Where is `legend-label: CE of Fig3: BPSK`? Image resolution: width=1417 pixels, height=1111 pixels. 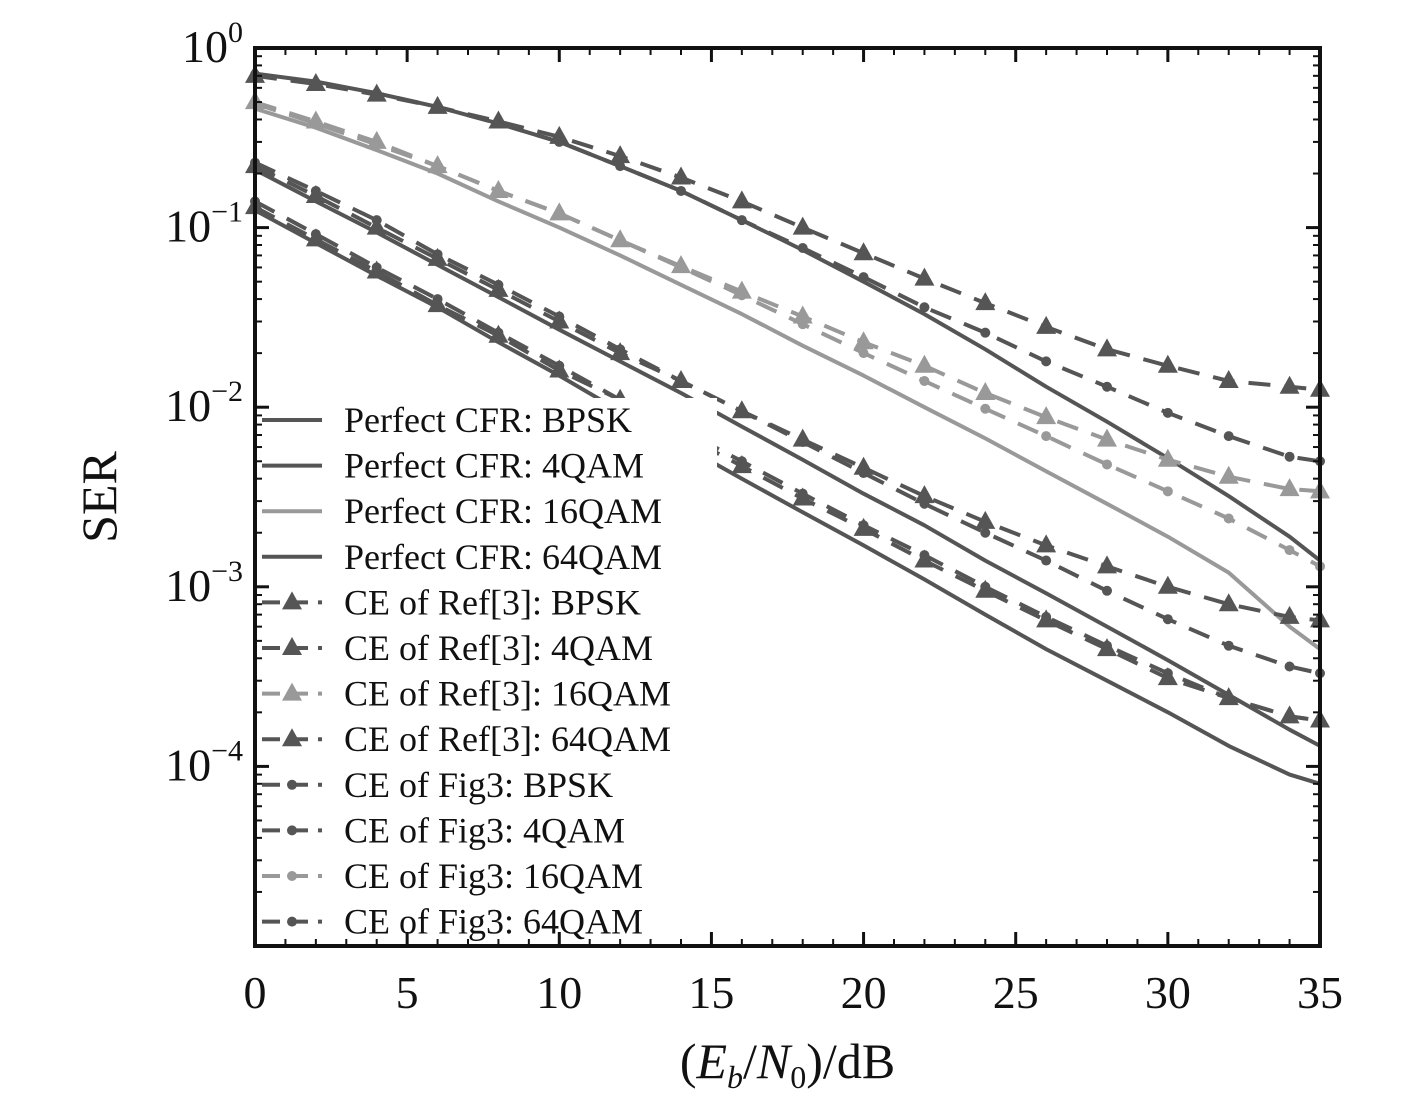
legend-label: CE of Fig3: BPSK is located at coordinates (478, 785).